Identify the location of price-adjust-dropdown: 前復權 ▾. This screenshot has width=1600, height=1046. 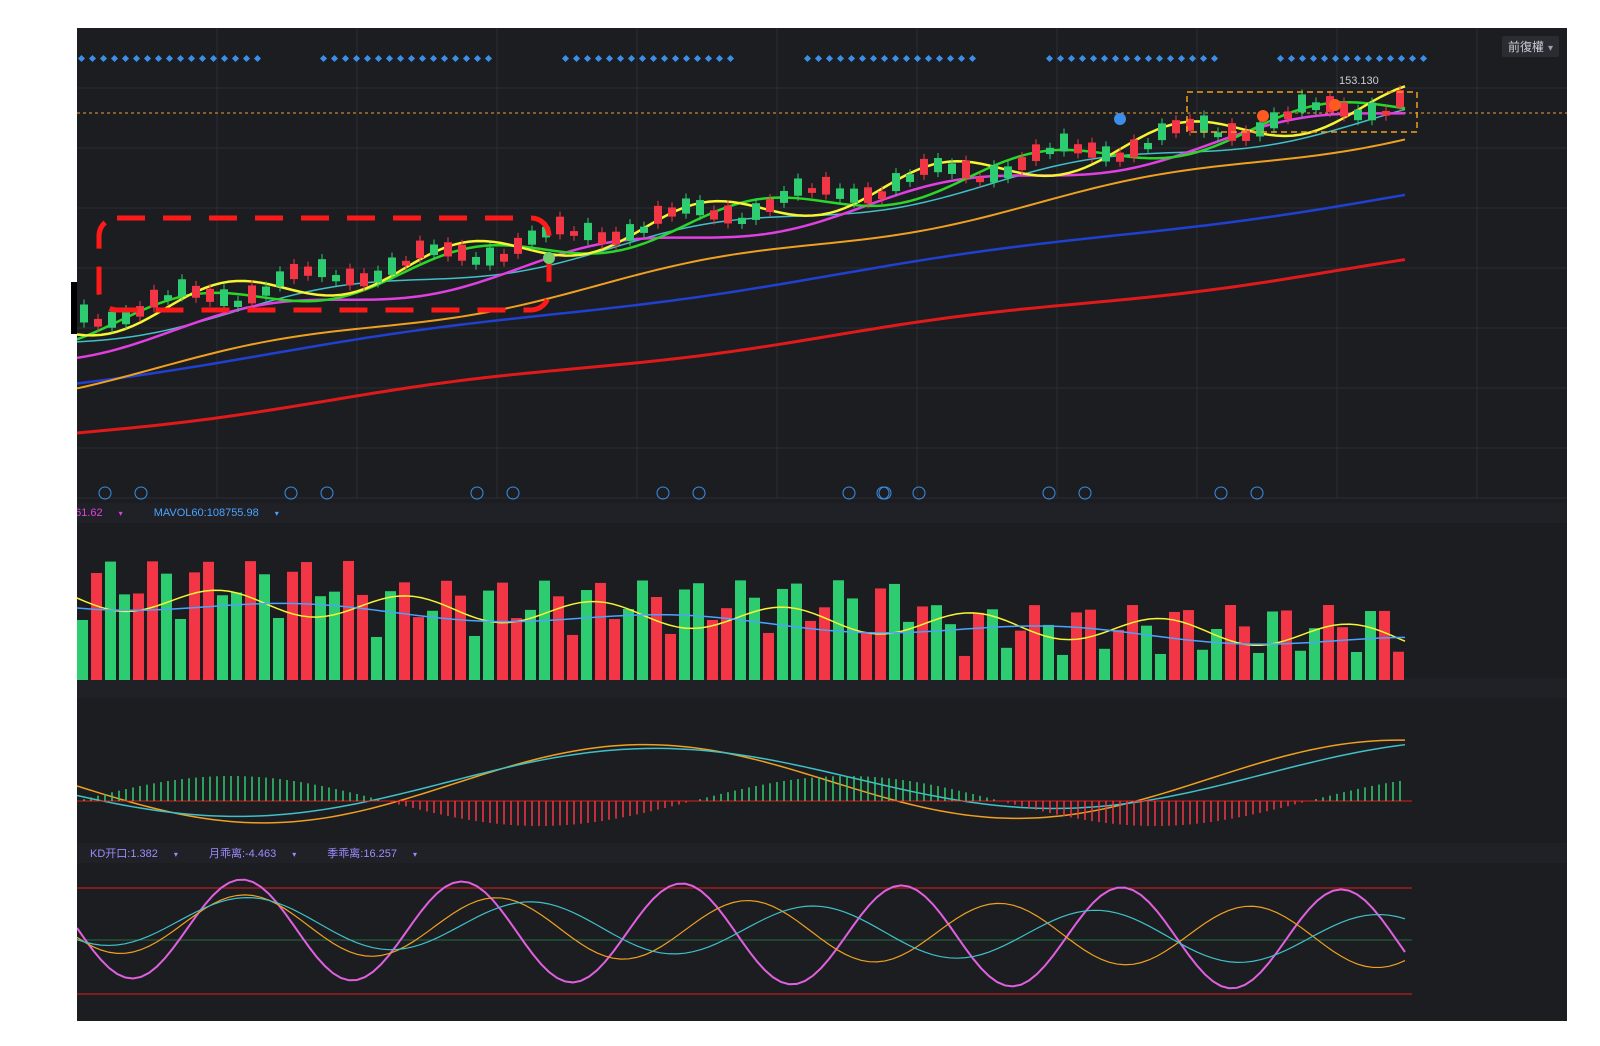
(1530, 46).